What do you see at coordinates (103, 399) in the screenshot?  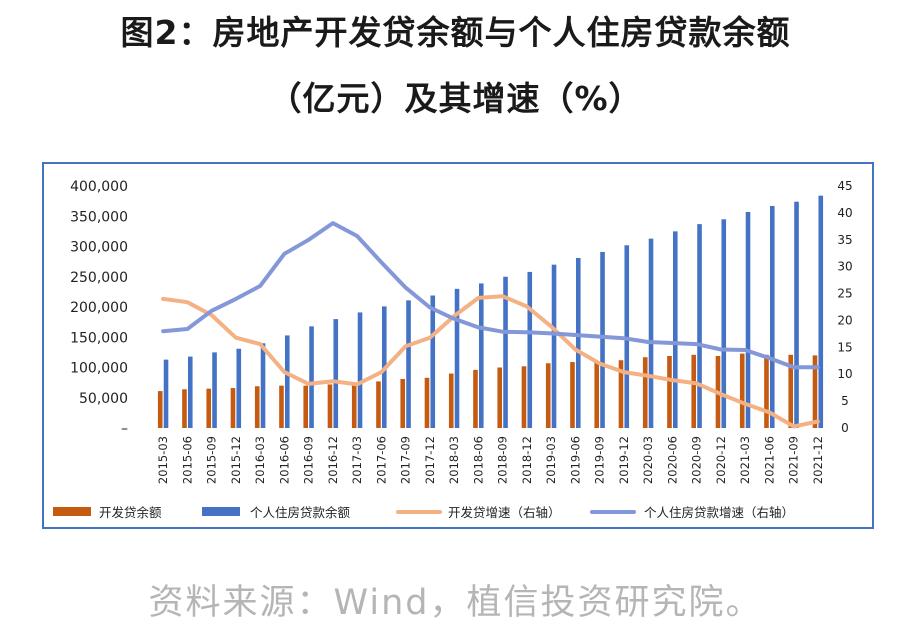 I see `left-tick-label: 50,000` at bounding box center [103, 399].